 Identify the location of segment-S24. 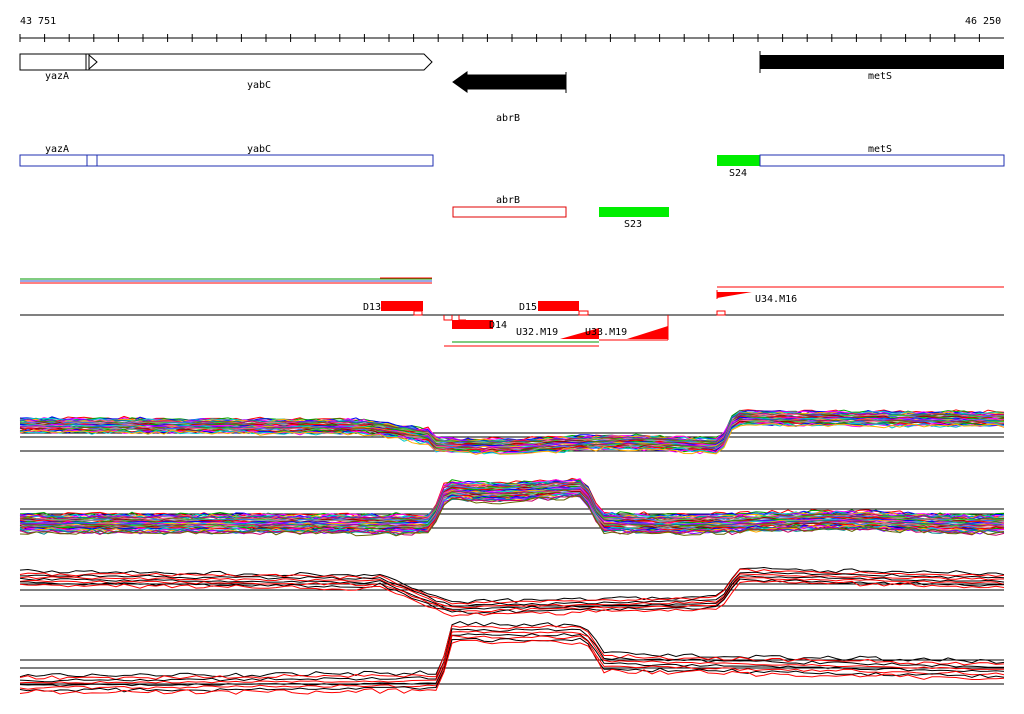
(738, 160).